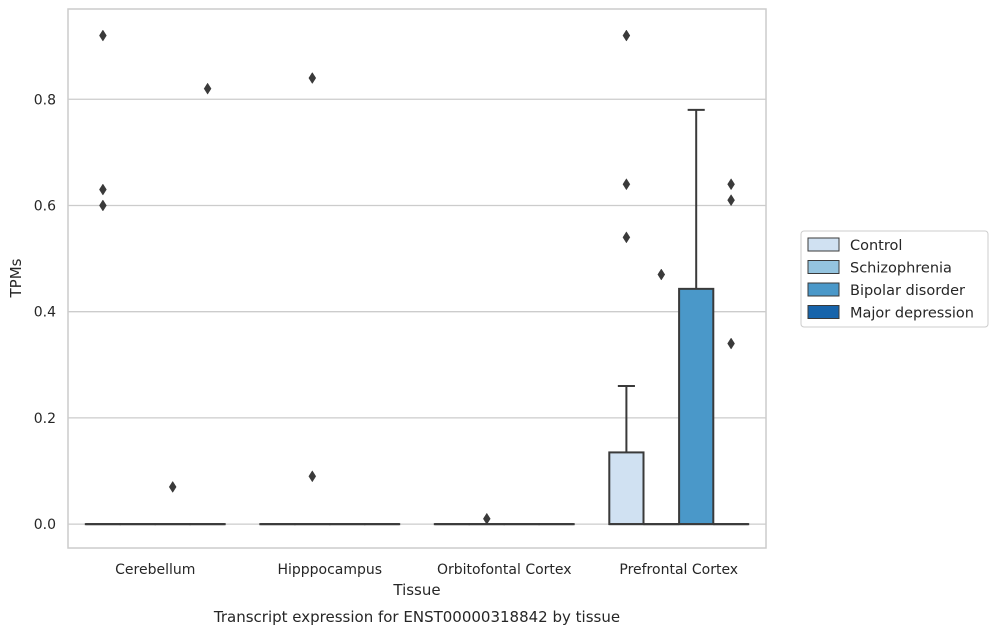 Image resolution: width=997 pixels, height=634 pixels. What do you see at coordinates (876, 246) in the screenshot?
I see `legend-label: Control` at bounding box center [876, 246].